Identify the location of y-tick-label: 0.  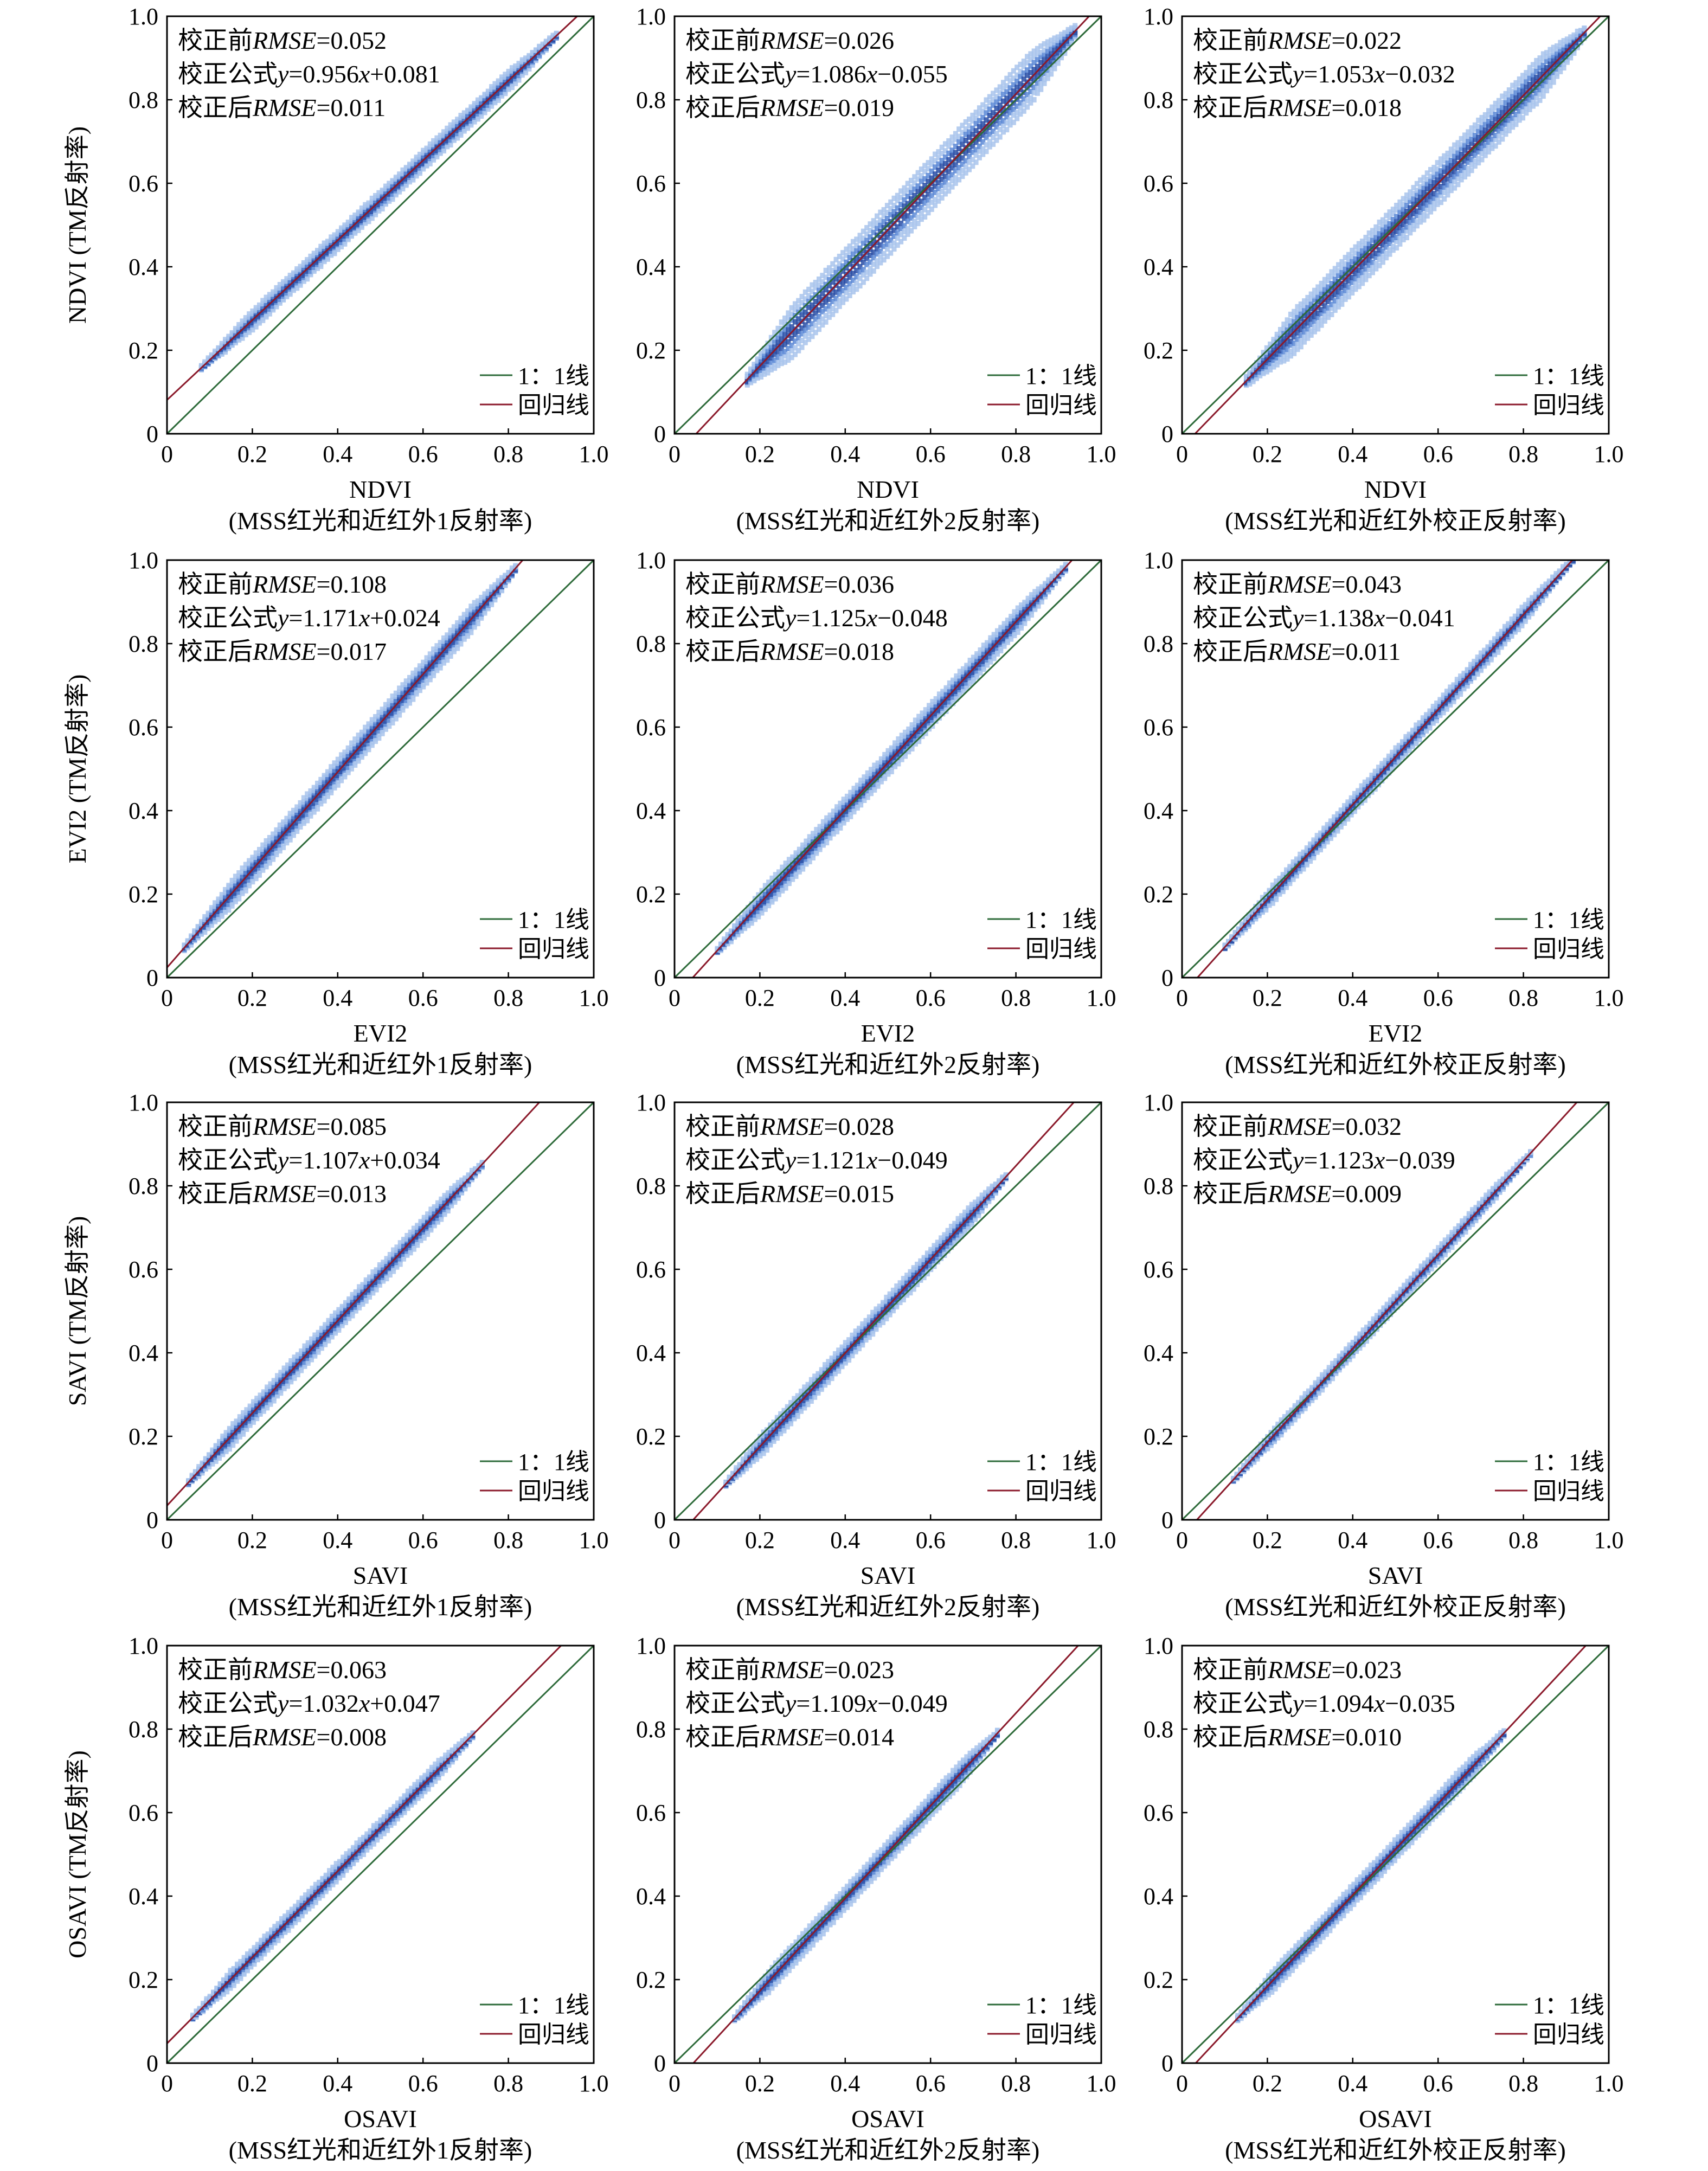
(660, 434).